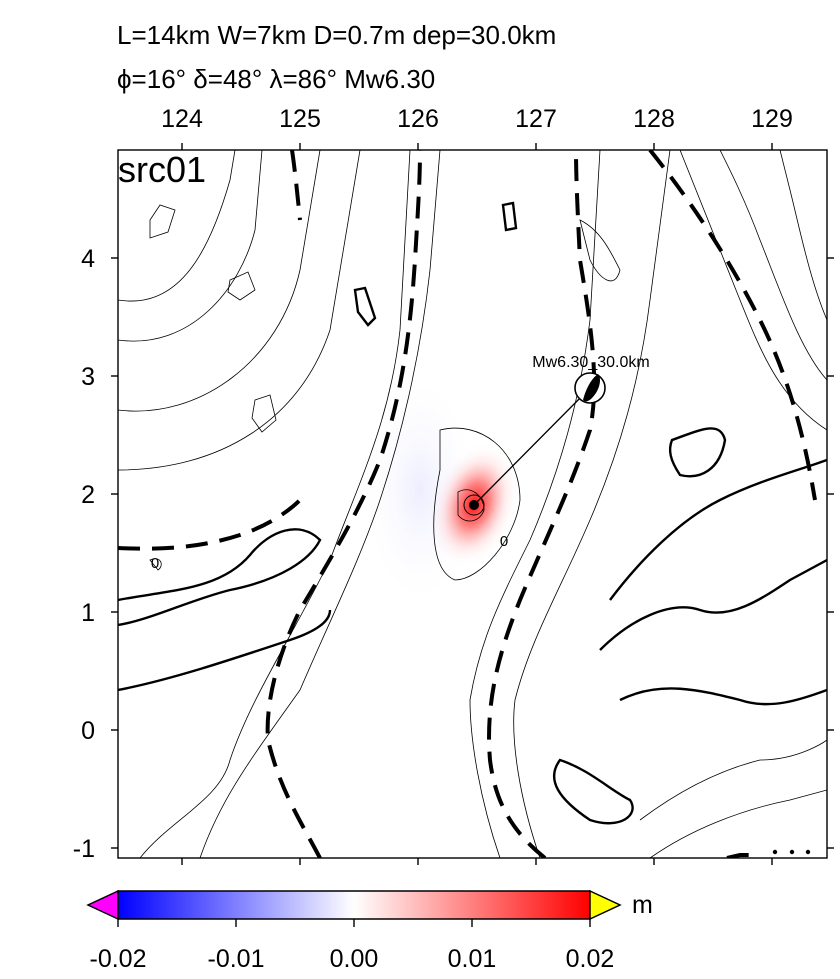 The width and height of the screenshot is (840, 979). What do you see at coordinates (102, 905) in the screenshot?
I see `colorbar-low-overflow-triangle` at bounding box center [102, 905].